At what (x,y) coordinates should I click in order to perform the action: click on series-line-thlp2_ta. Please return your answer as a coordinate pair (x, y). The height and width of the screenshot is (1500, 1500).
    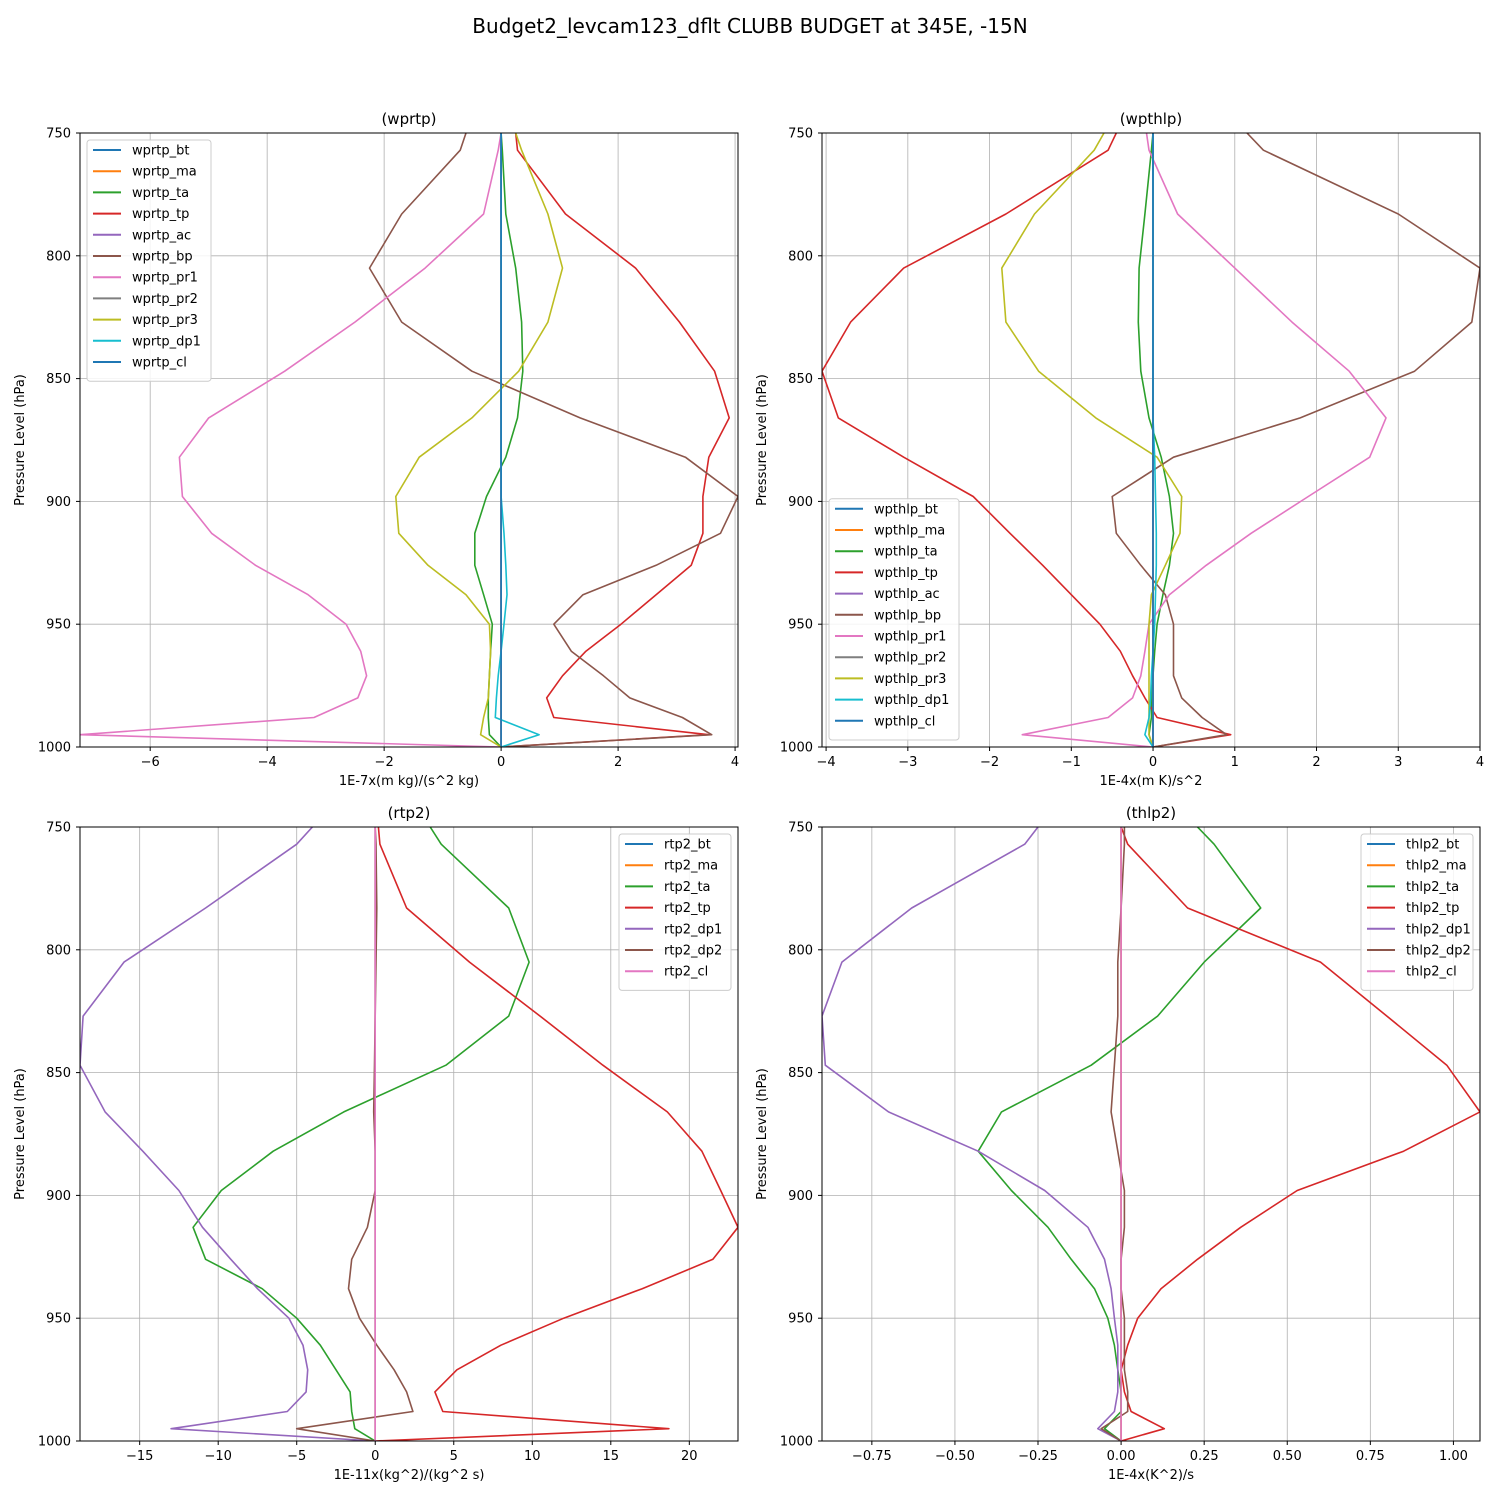
    Looking at the image, I should click on (1119, 1134).